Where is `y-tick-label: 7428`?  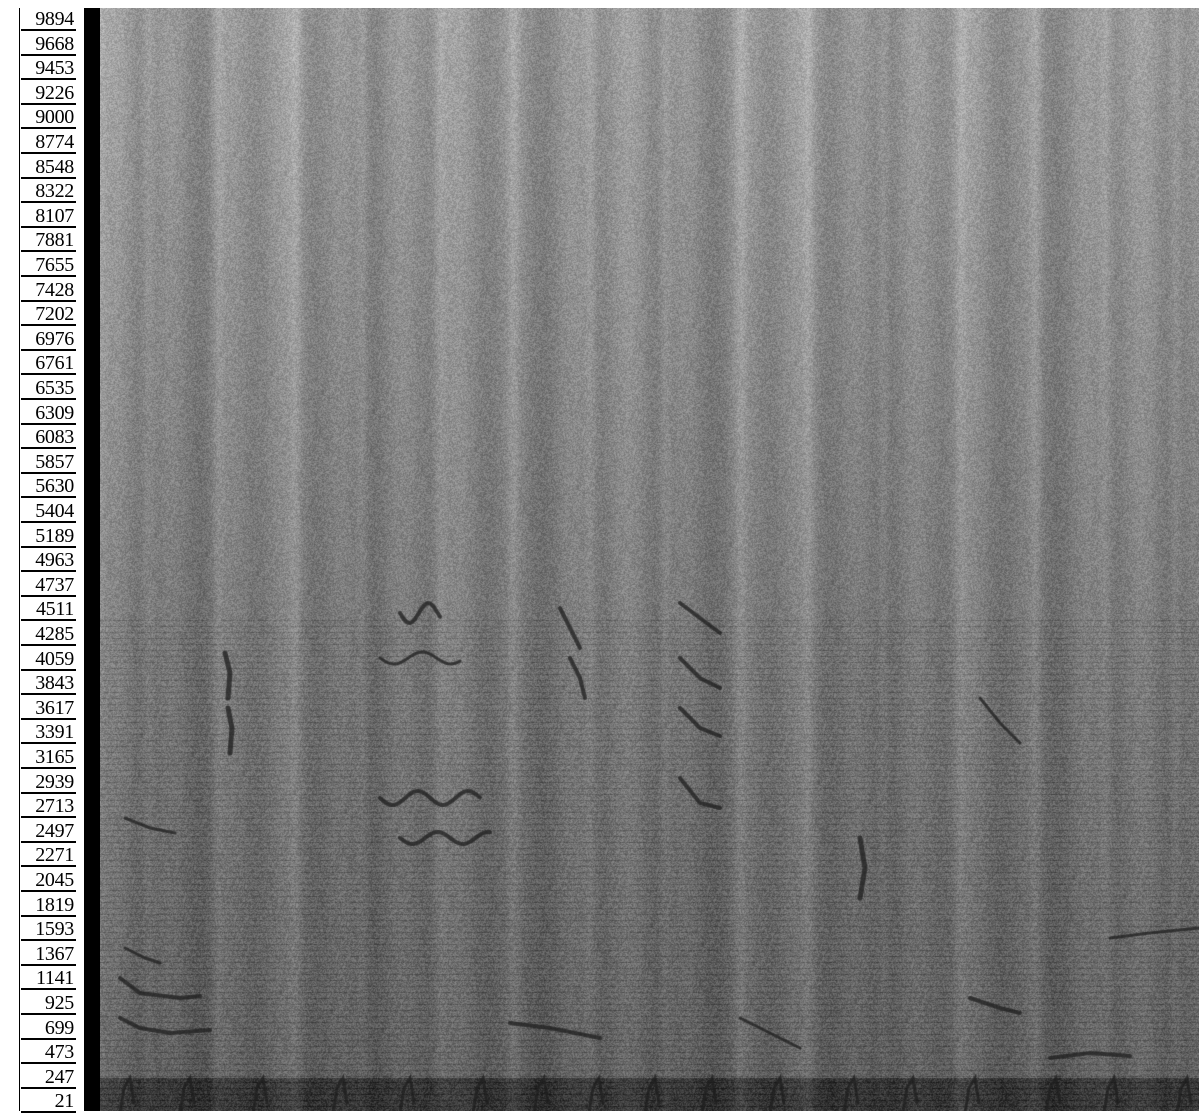
y-tick-label: 7428 is located at coordinates (48, 291).